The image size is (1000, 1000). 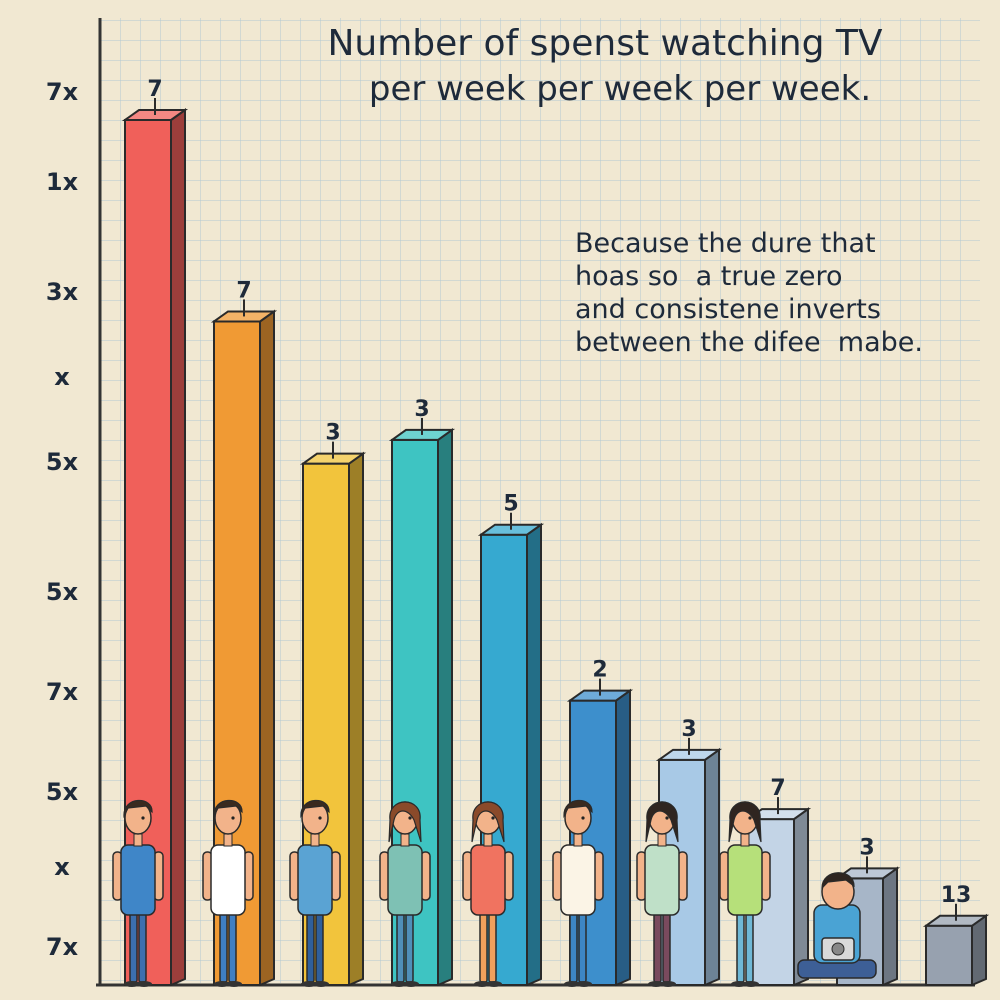 I want to click on annotation-line-2: hoas so a true zero, so click(x=709, y=276).